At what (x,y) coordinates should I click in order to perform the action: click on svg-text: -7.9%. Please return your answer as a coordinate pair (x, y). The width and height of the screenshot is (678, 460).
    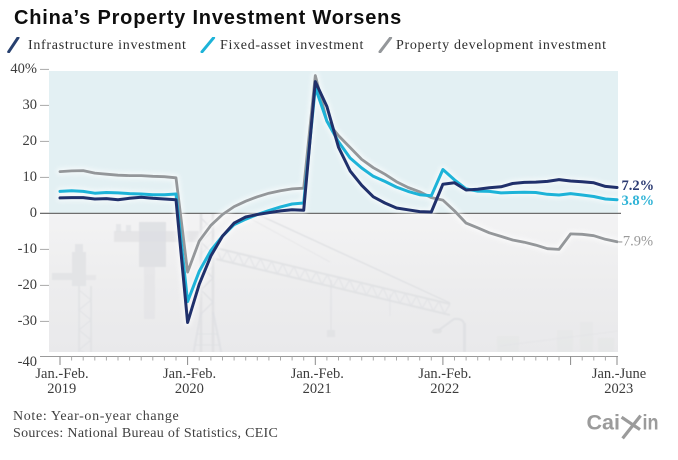
    Looking at the image, I should click on (635, 242).